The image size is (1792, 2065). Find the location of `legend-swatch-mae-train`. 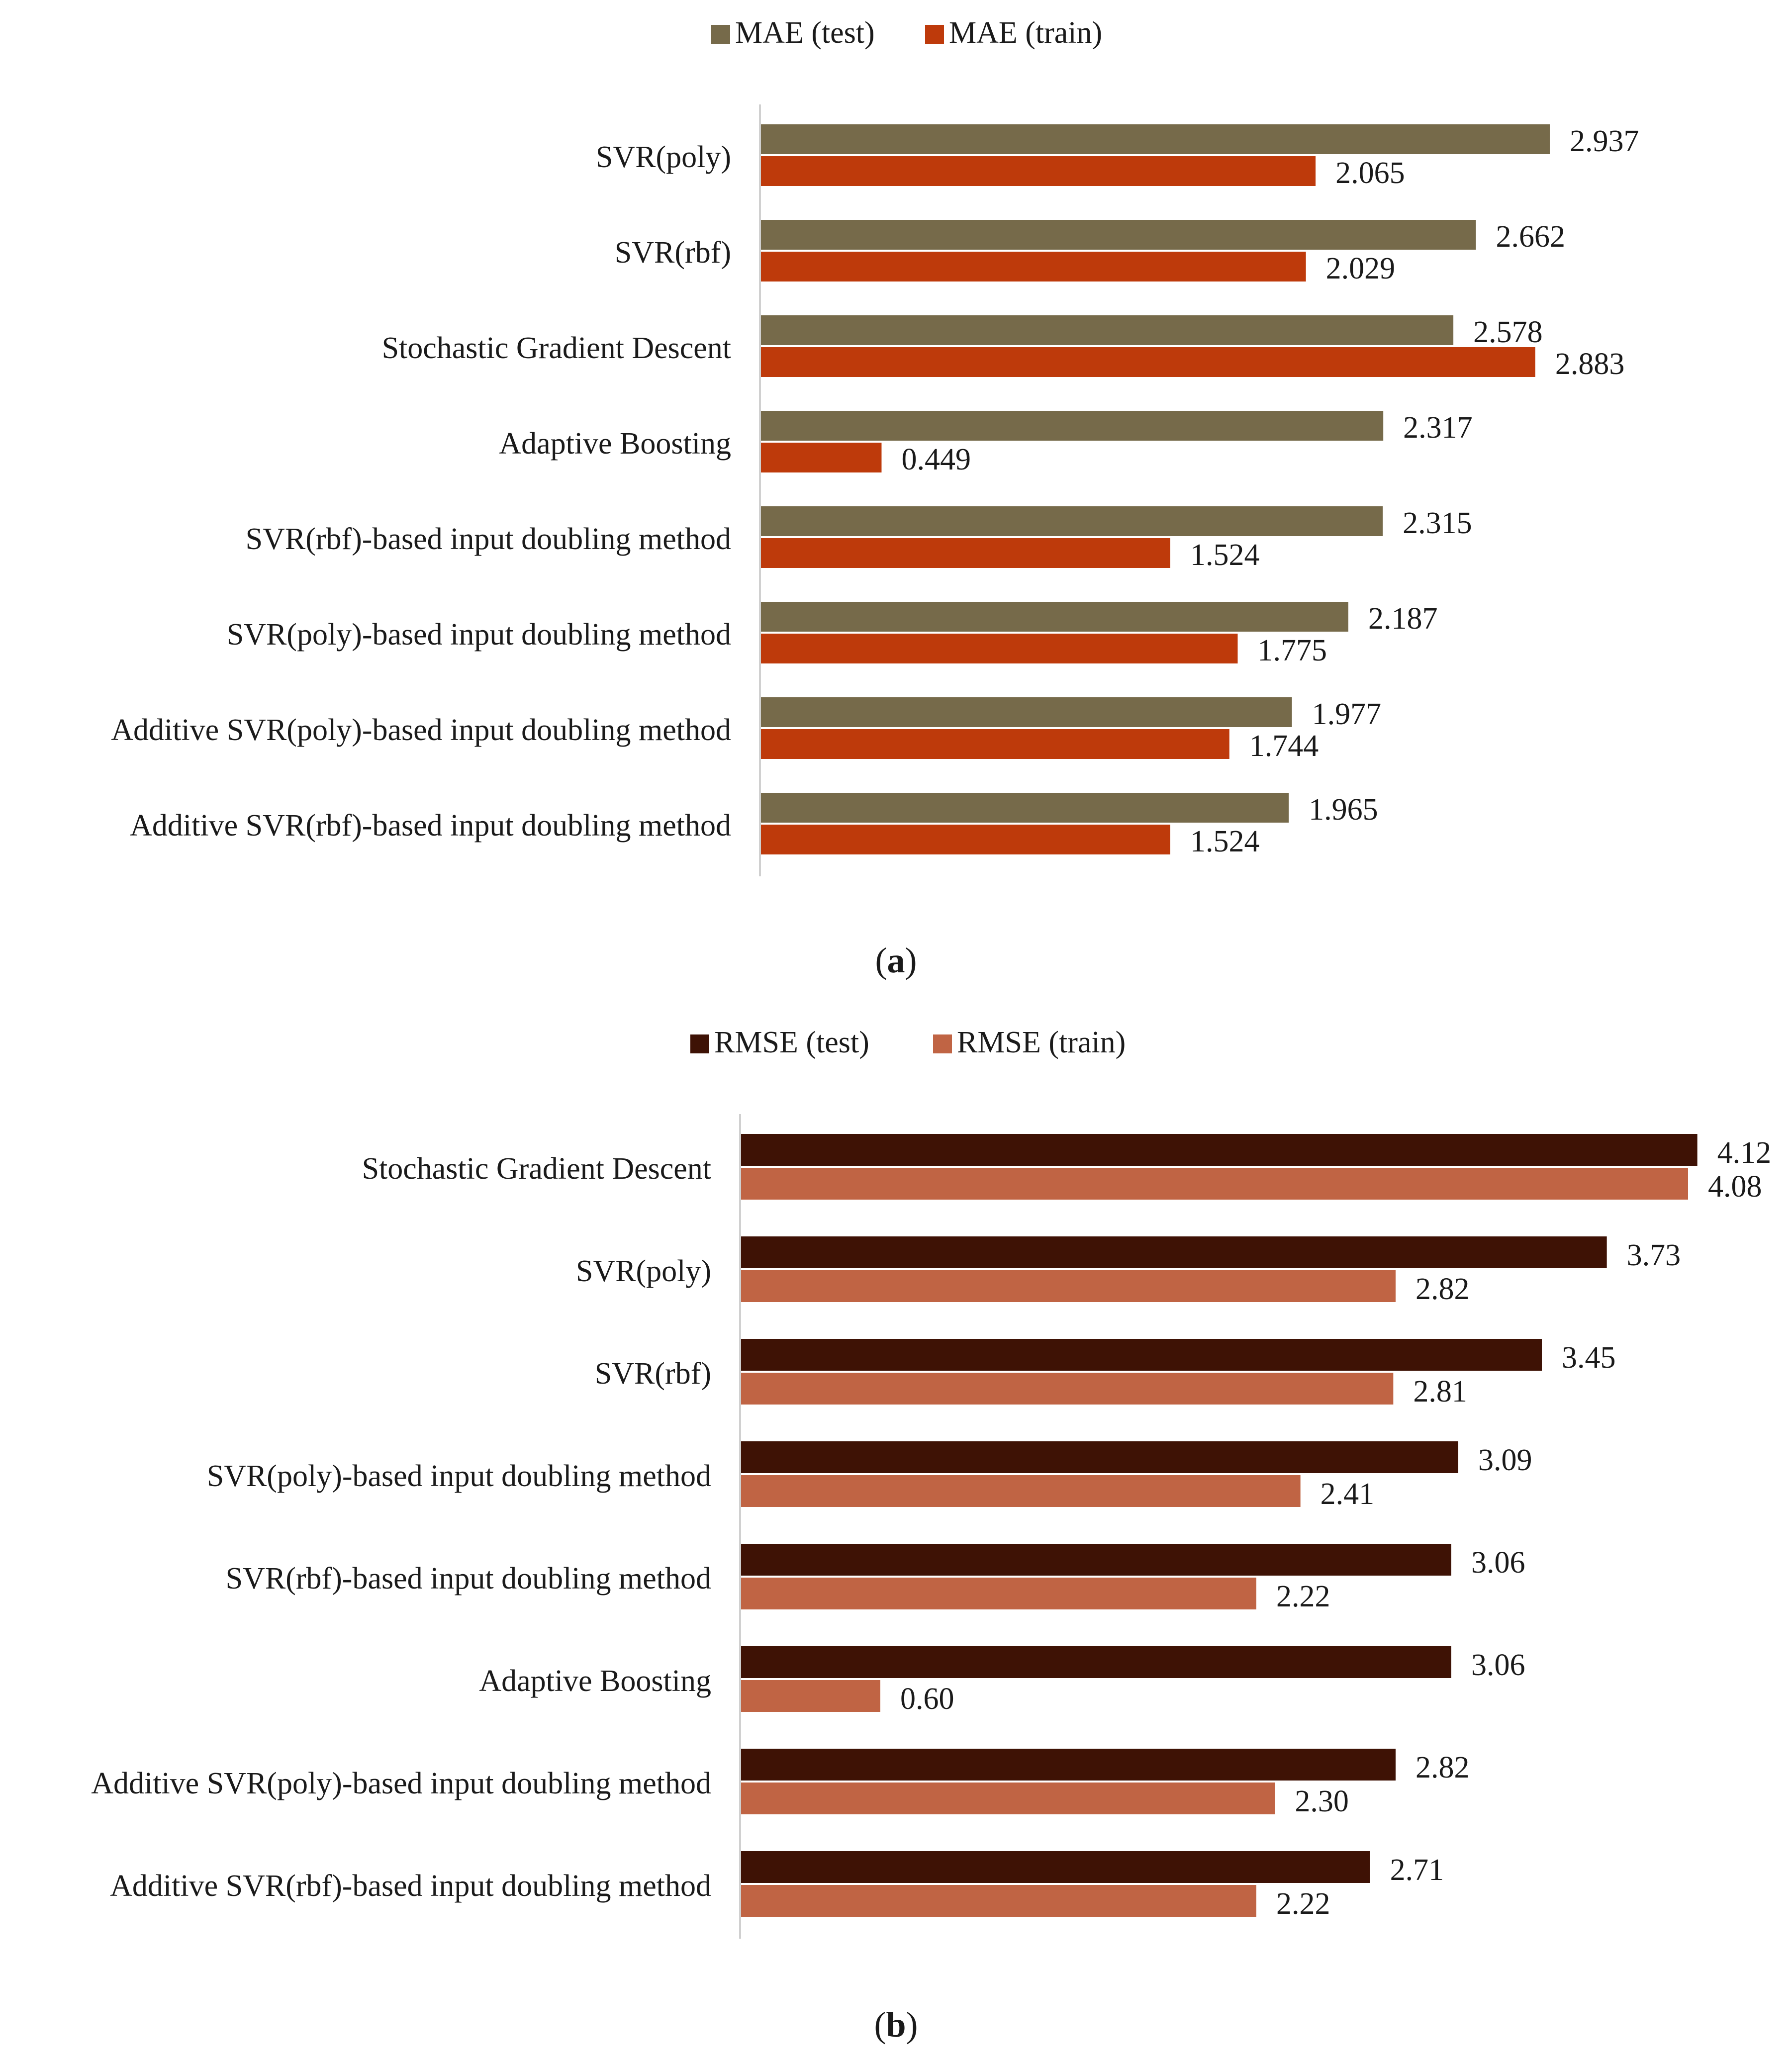

legend-swatch-mae-train is located at coordinates (934, 34).